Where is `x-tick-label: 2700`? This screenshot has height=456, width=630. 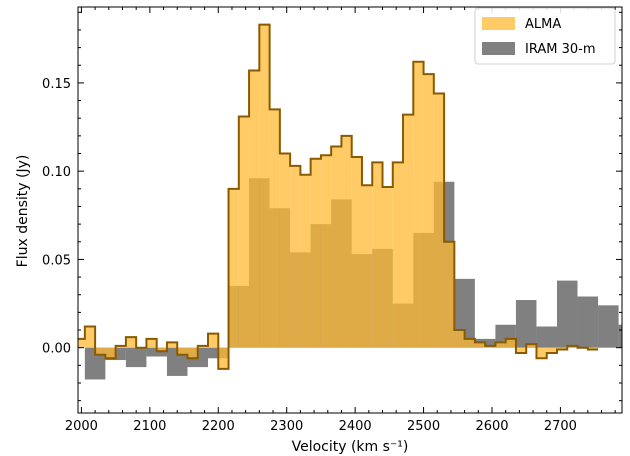 x-tick-label: 2700 is located at coordinates (560, 426).